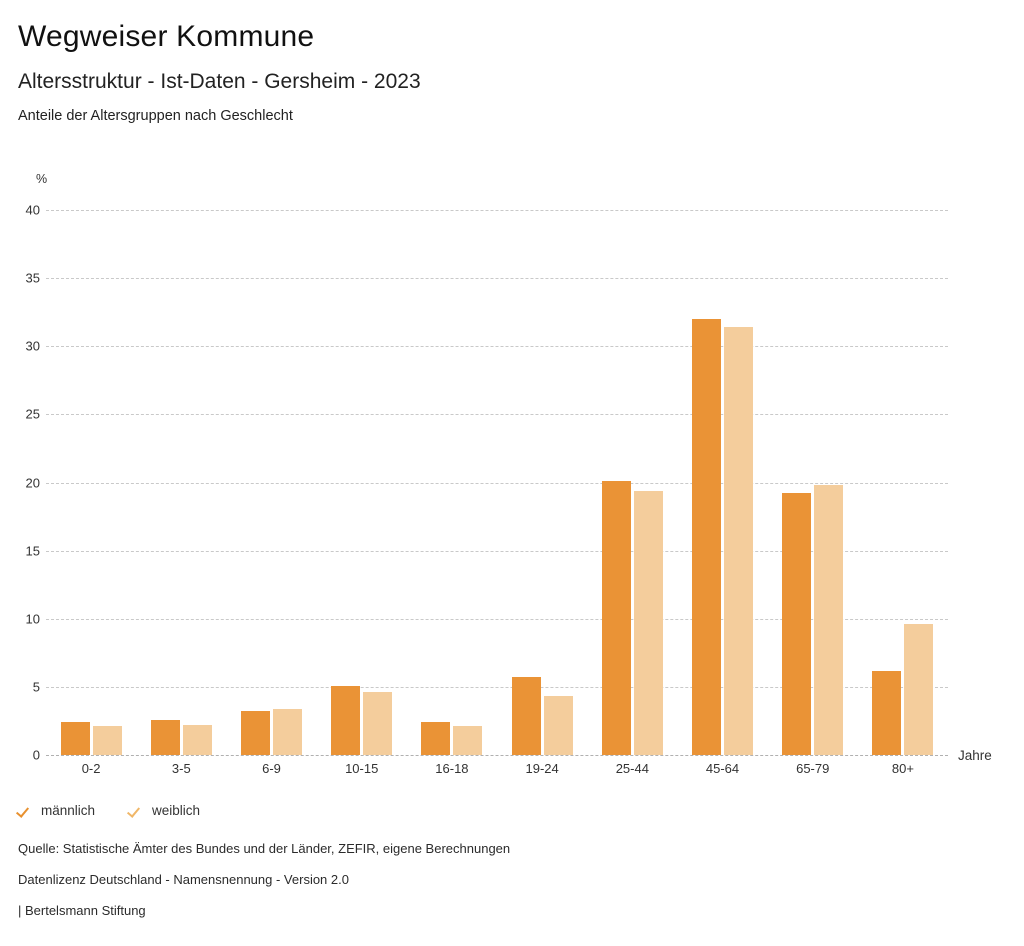 Image resolution: width=1024 pixels, height=946 pixels. What do you see at coordinates (632, 768) in the screenshot?
I see `x-axis-tick-label: 25-44` at bounding box center [632, 768].